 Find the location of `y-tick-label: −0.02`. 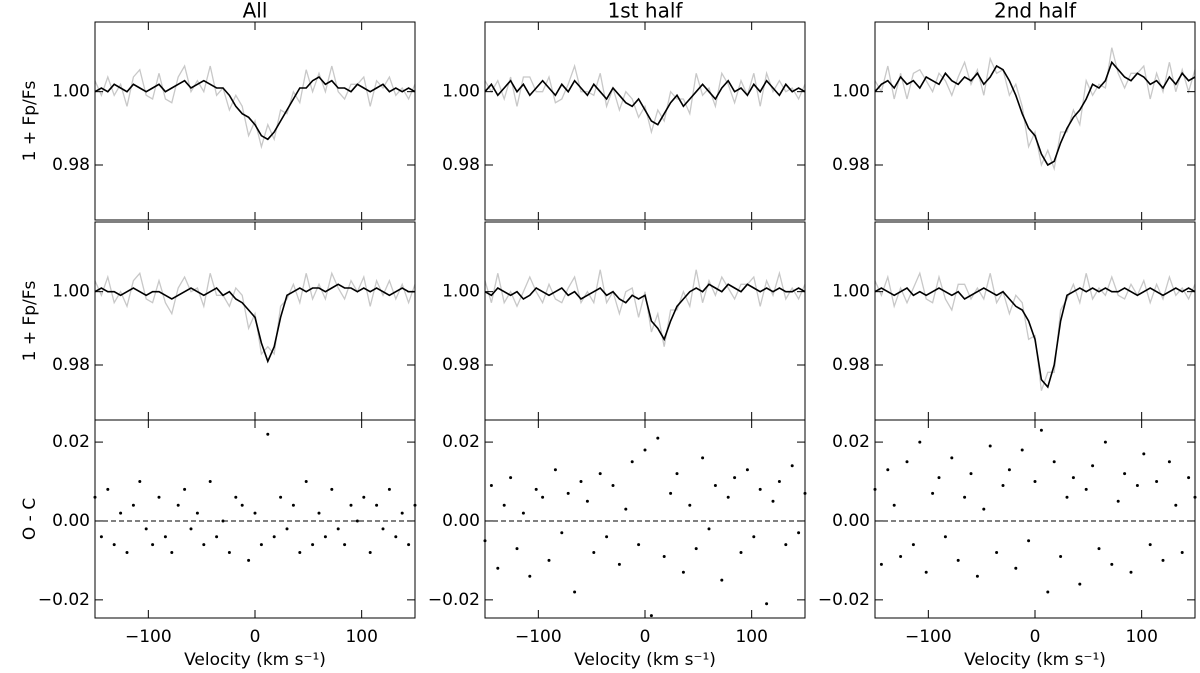

y-tick-label: −0.02 is located at coordinates (64, 600).